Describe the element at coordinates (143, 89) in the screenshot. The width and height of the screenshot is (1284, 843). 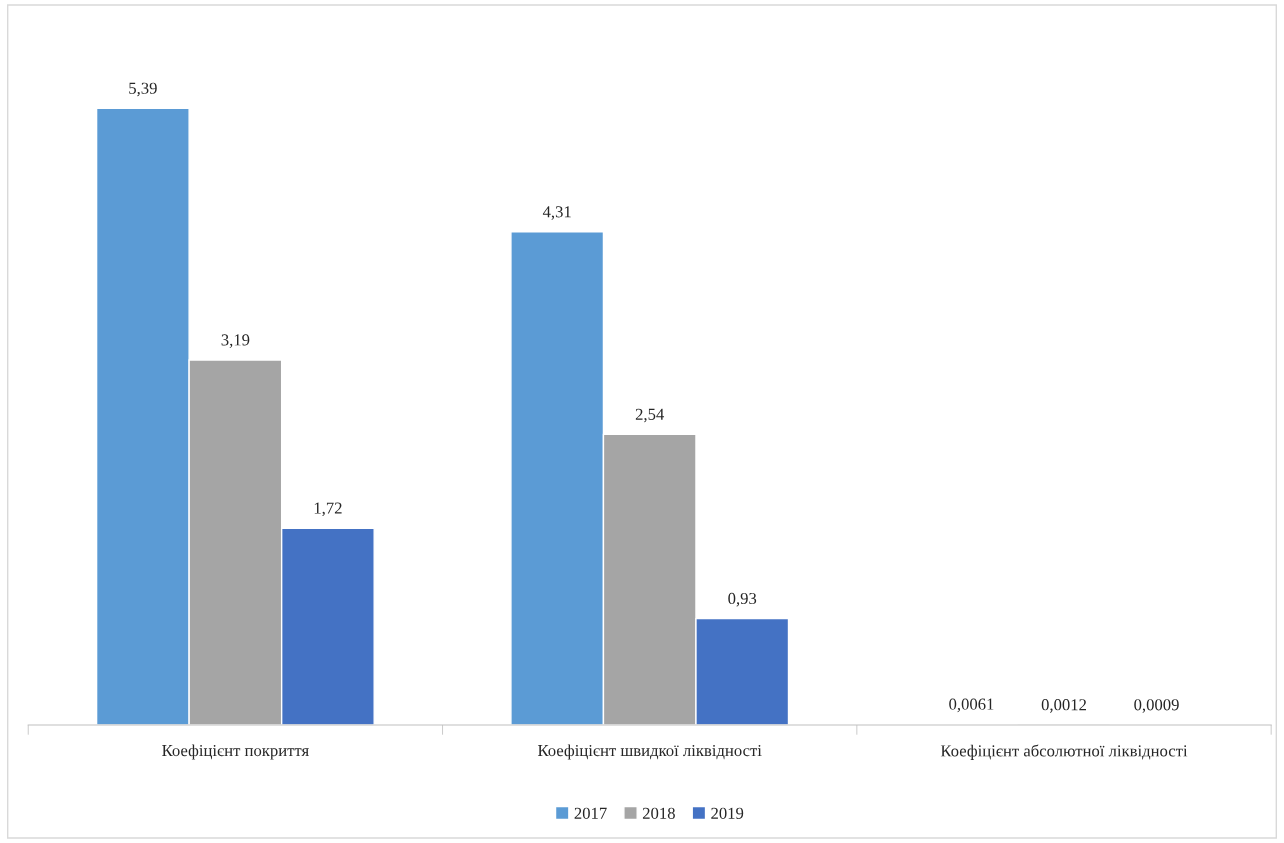
I see `data-label: 5,39` at that location.